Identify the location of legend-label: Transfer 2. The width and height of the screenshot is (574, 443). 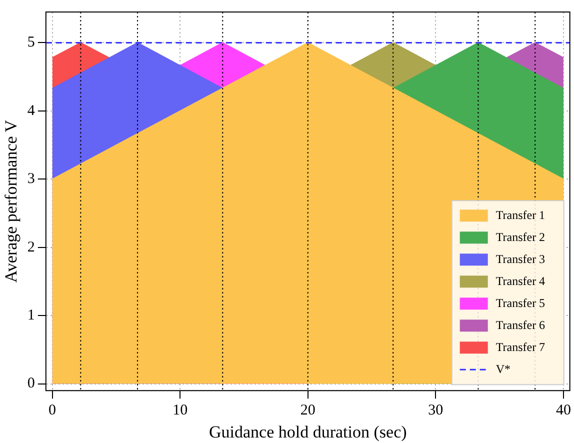
(521, 237).